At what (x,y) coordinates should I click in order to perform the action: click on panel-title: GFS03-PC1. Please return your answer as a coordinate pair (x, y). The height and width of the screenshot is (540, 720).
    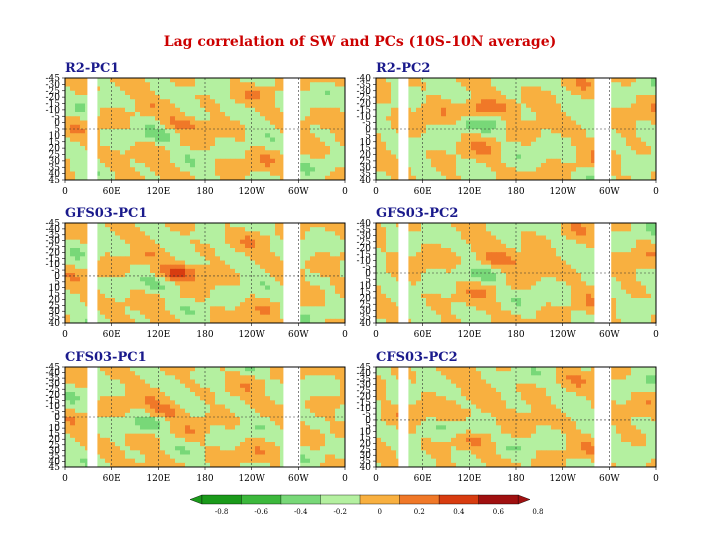
    Looking at the image, I should click on (106, 213).